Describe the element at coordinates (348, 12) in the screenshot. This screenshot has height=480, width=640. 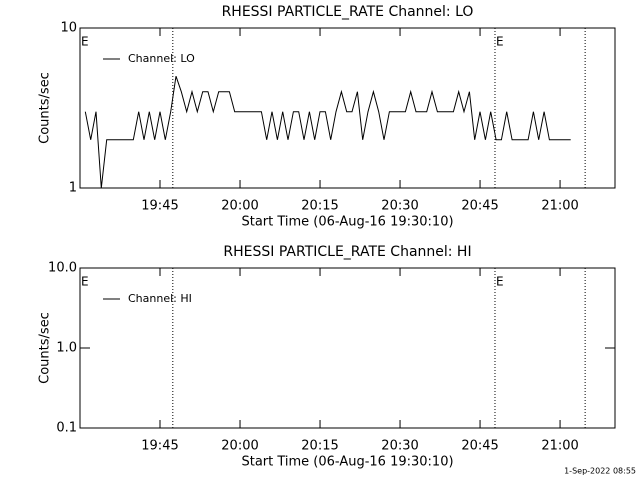
I see `chart-title: RHESSI PARTICLE_RATE Channel: LO` at that location.